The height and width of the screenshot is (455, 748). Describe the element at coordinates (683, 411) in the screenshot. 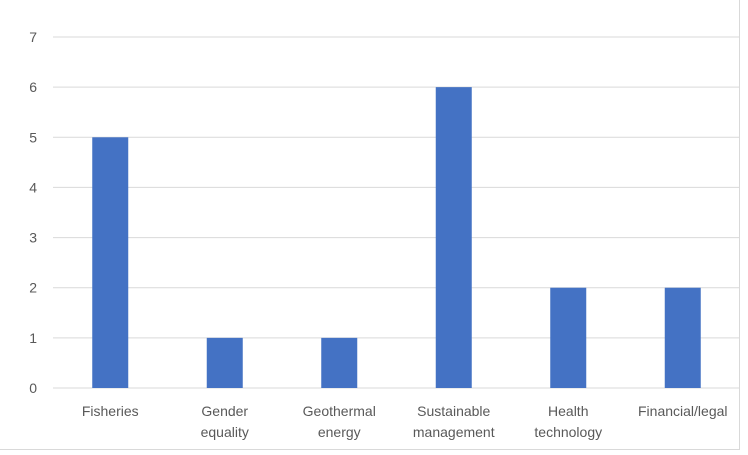

I see `x-tick-label: Financial/legal` at that location.